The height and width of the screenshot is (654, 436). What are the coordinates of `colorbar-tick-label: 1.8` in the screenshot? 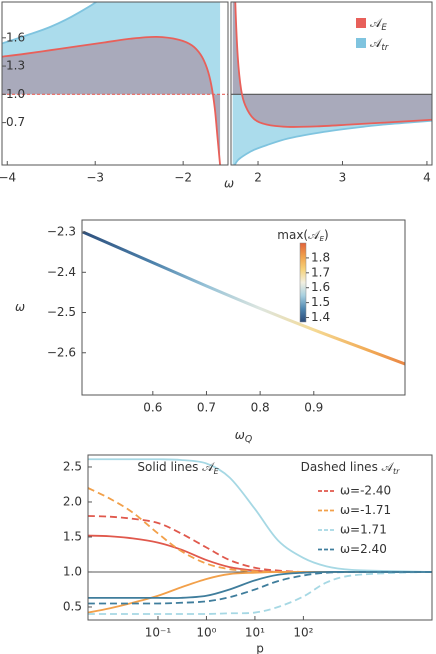 It's located at (320, 257).